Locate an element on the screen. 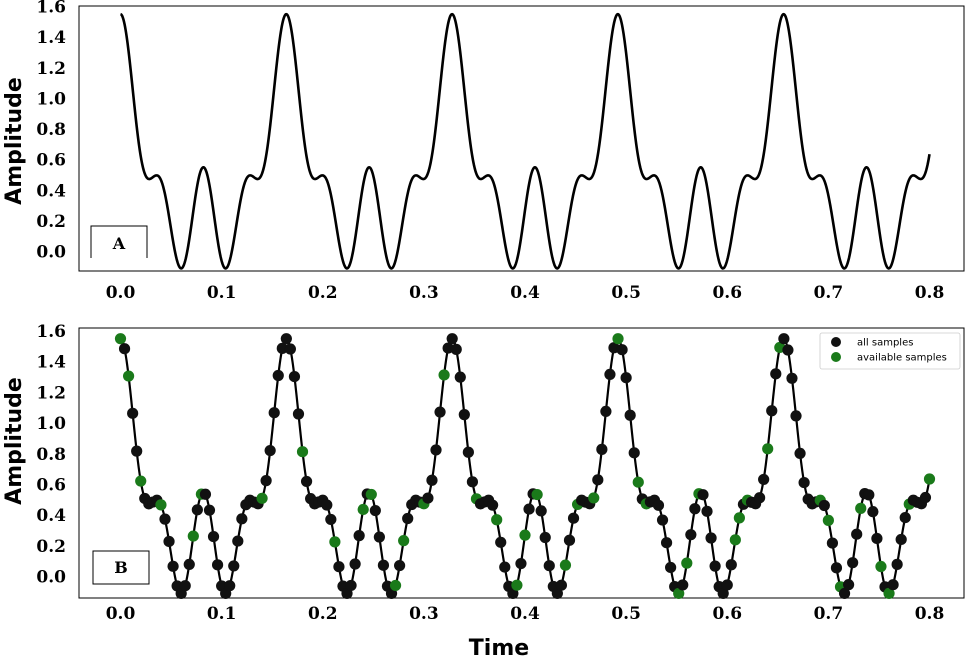  panel-a-x-tick-label: 0.5 is located at coordinates (626, 293).